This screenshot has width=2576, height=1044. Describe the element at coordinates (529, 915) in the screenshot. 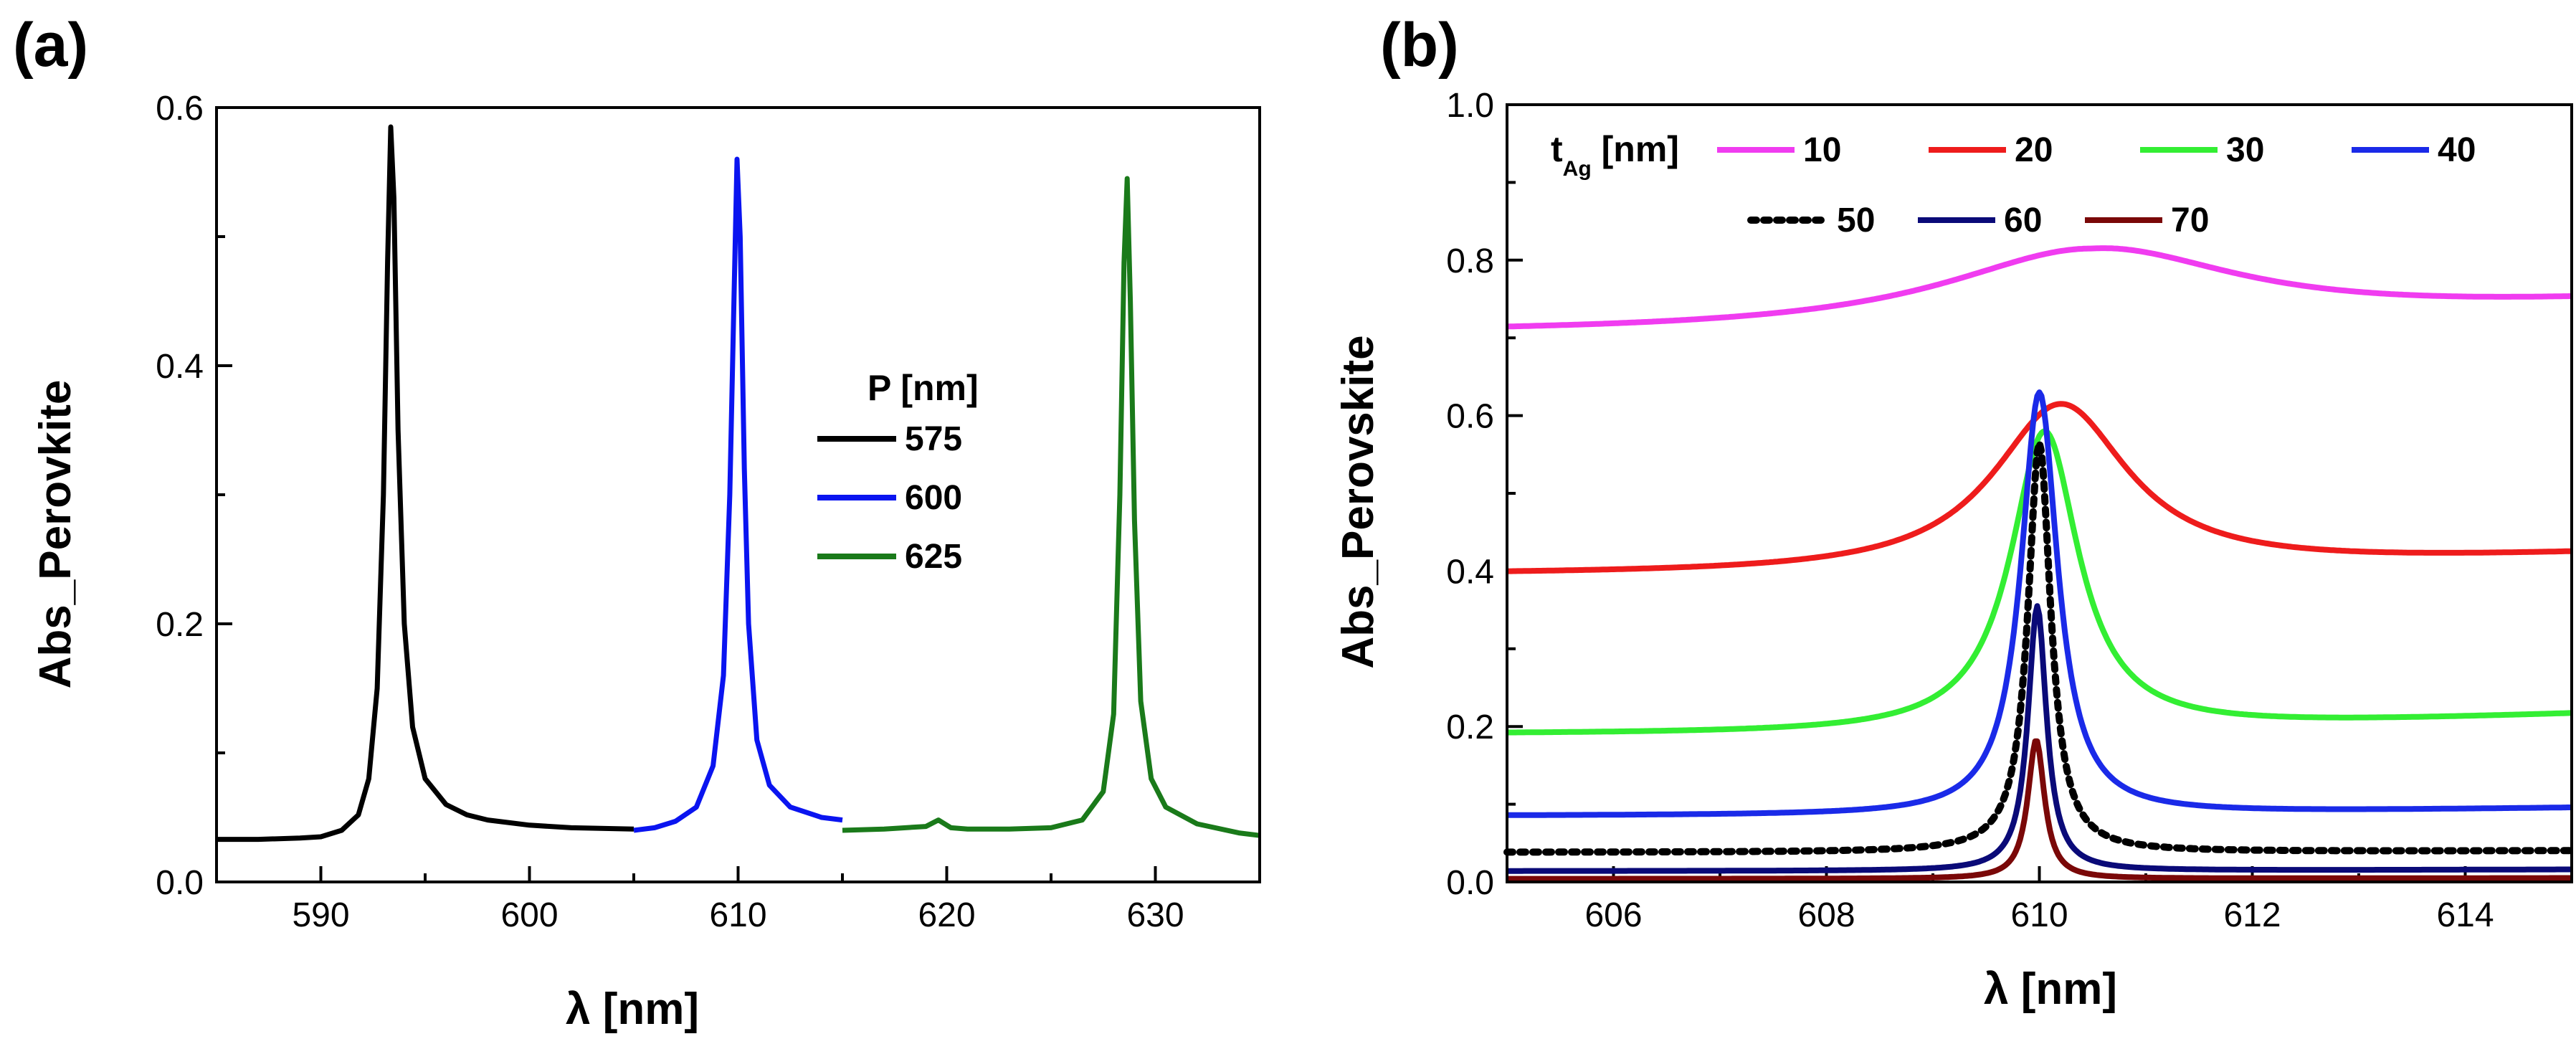

I see `panel-a-xtick-label: 600` at that location.